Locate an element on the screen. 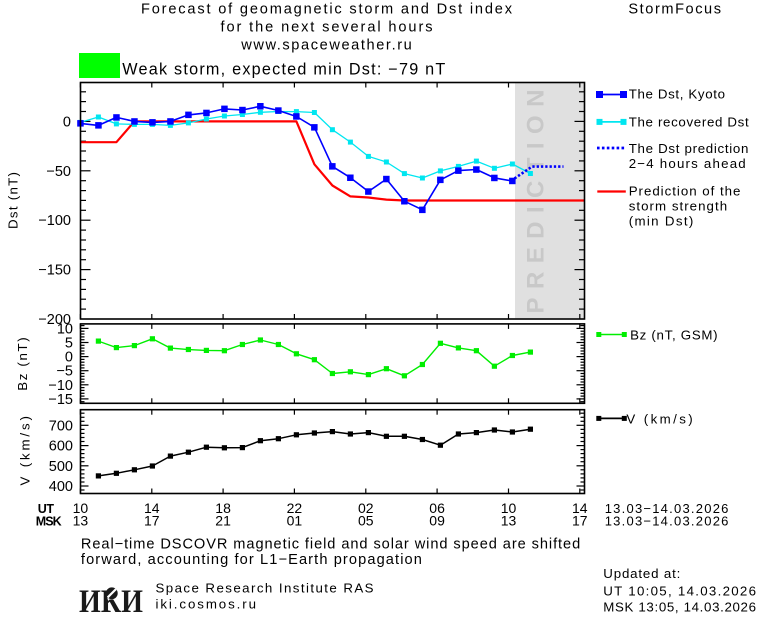  svg-text: for the next several hours is located at coordinates (327, 27).